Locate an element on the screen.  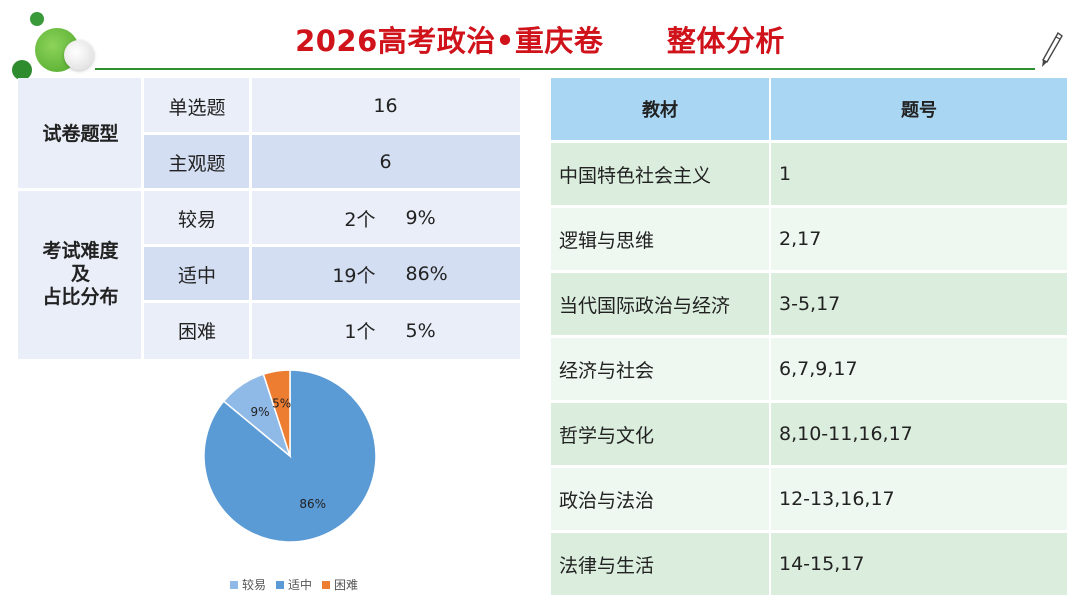
question-numbers: 1 is located at coordinates (919, 174).